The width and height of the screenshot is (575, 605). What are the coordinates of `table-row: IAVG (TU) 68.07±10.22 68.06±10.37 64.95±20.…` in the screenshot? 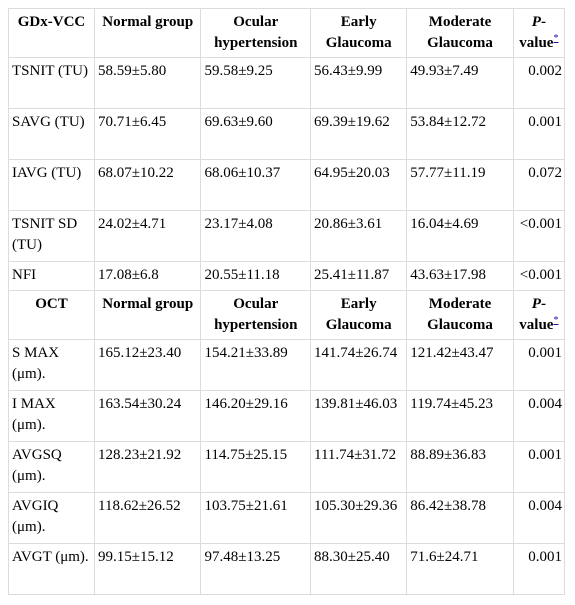 It's located at (287, 185).